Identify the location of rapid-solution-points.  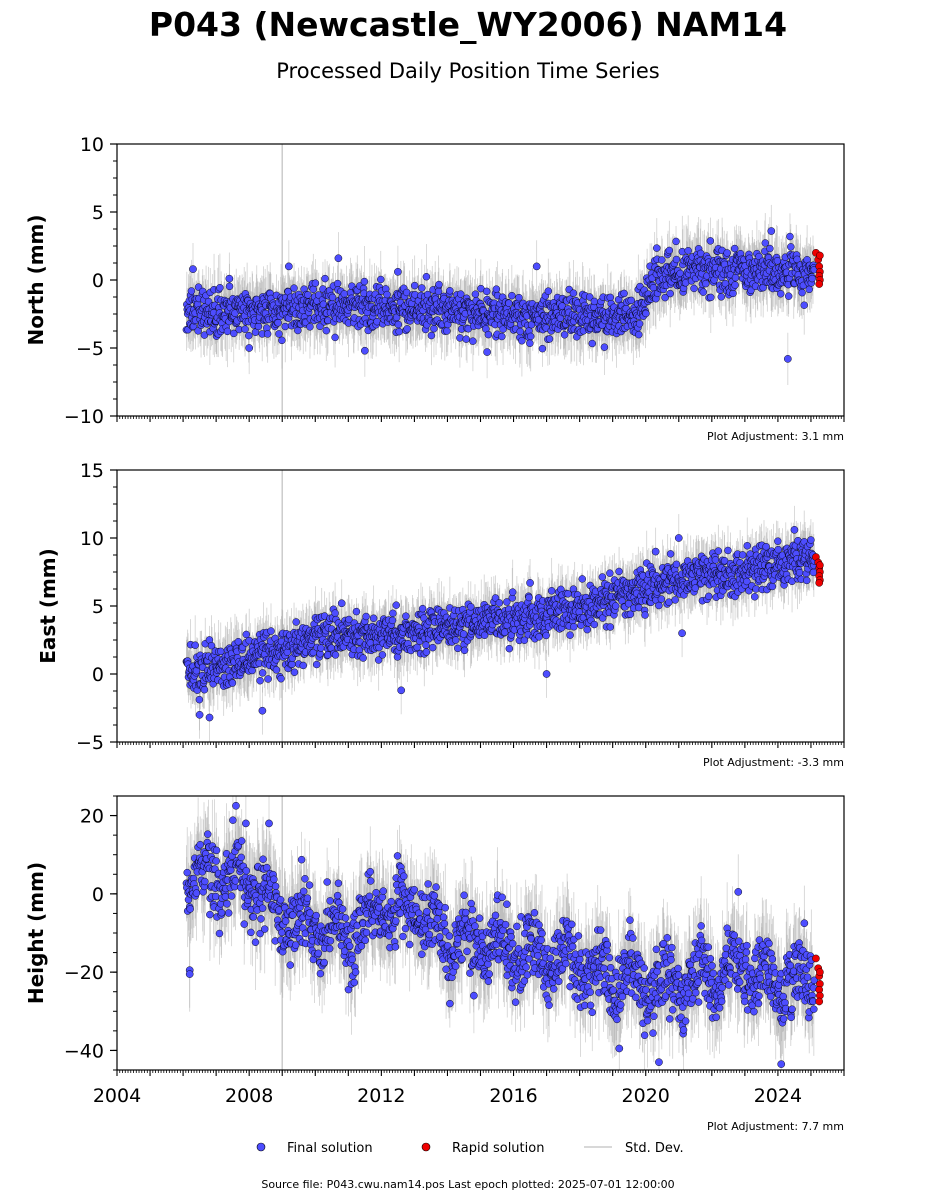
(818, 268).